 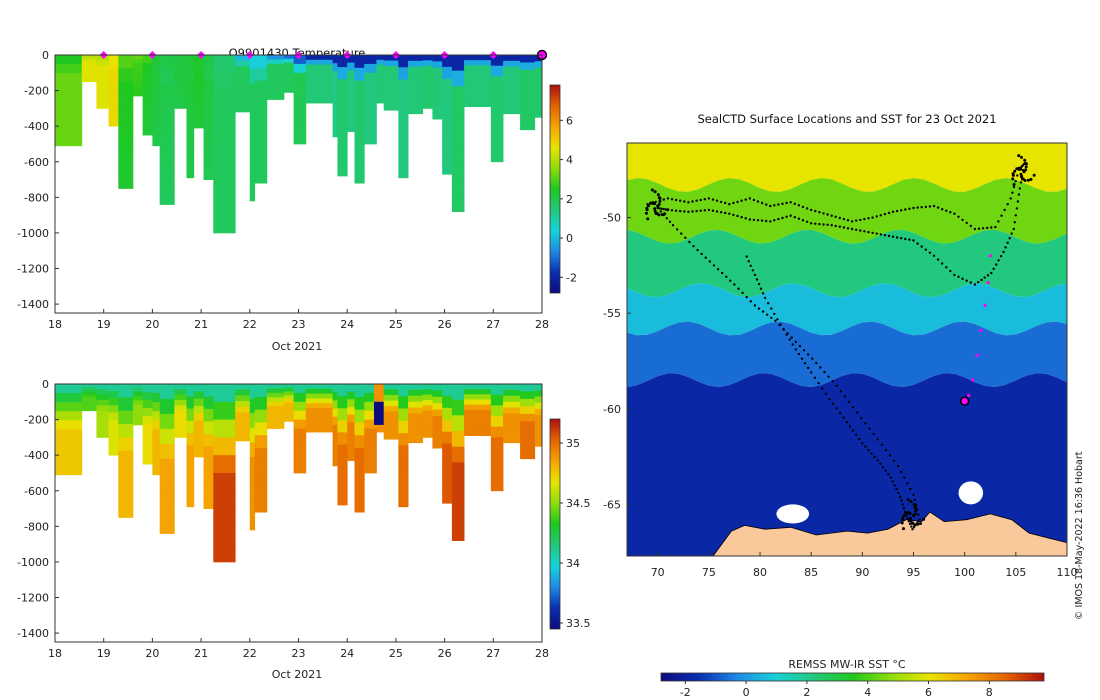 What do you see at coordinates (864, 565) in the screenshot?
I see `map-x-ticks: 70 75 80 85 90 95 100 105 110` at bounding box center [864, 565].